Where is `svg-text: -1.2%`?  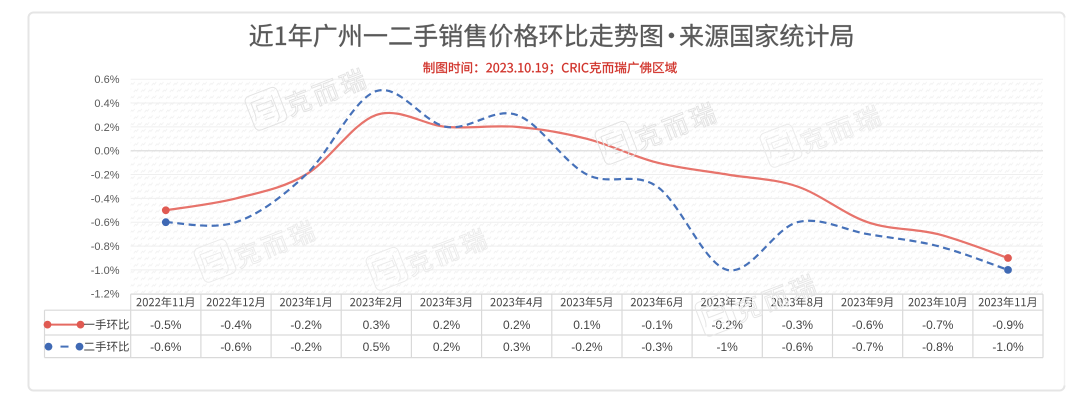
svg-text: -1.2% is located at coordinates (105, 295).